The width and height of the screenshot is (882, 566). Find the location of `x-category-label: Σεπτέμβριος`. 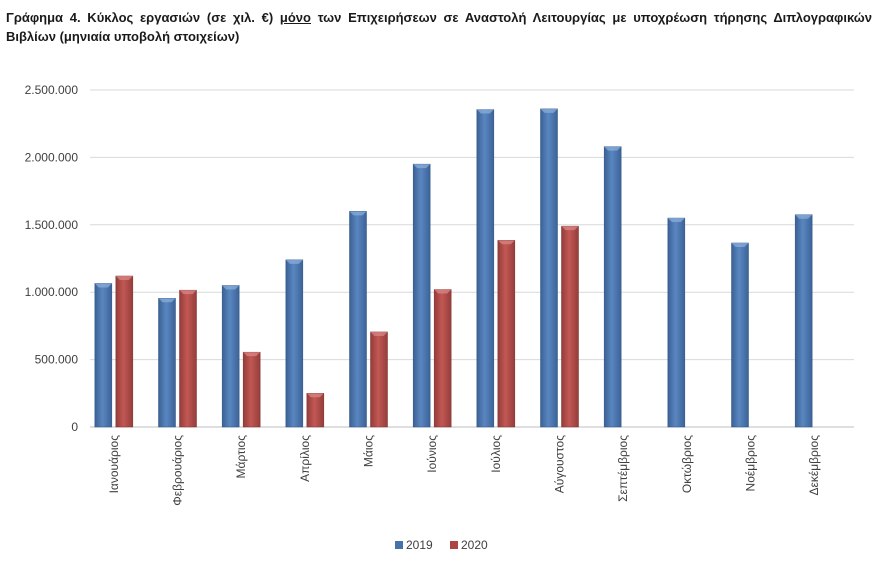

x-category-label: Σεπτέμβριος is located at coordinates (623, 468).